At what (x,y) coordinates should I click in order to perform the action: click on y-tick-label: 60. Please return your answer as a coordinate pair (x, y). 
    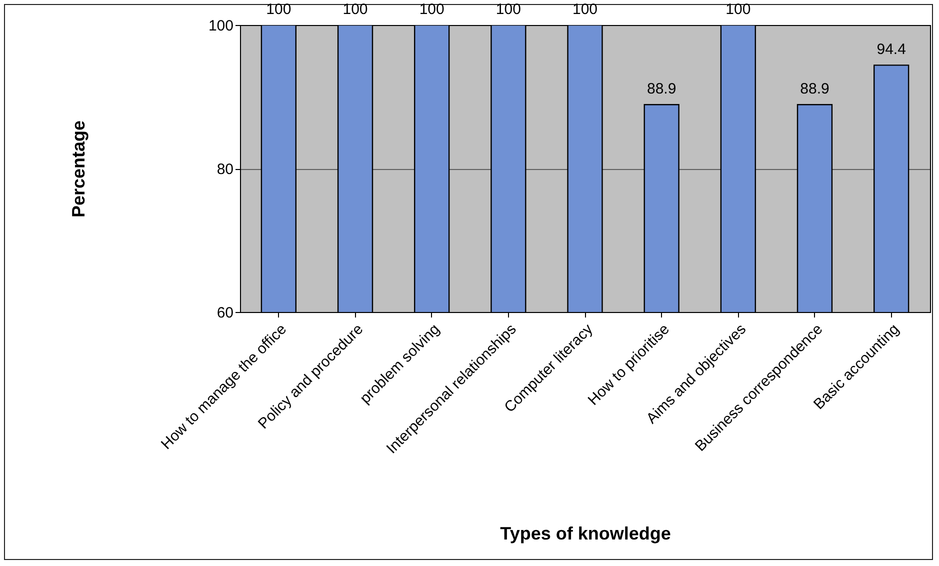
    Looking at the image, I should click on (225, 313).